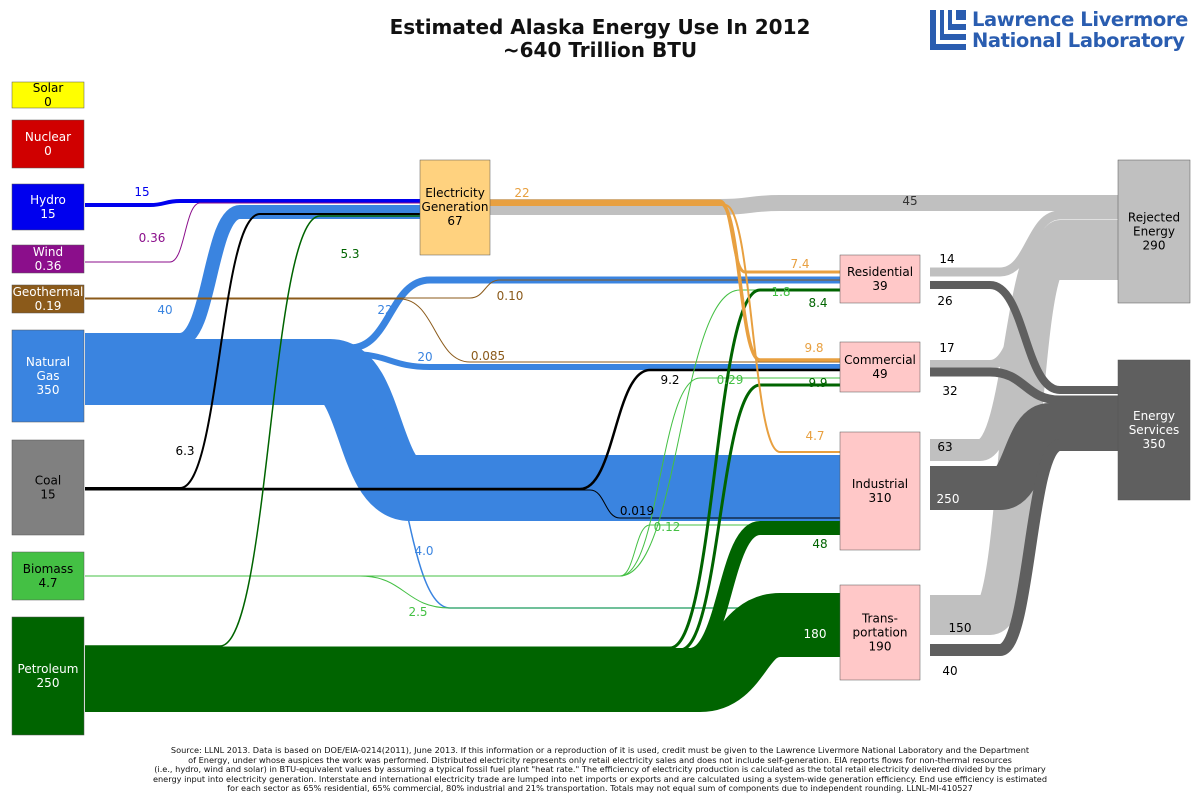 The image size is (1200, 800). I want to click on node-label: Electricity, so click(455, 193).